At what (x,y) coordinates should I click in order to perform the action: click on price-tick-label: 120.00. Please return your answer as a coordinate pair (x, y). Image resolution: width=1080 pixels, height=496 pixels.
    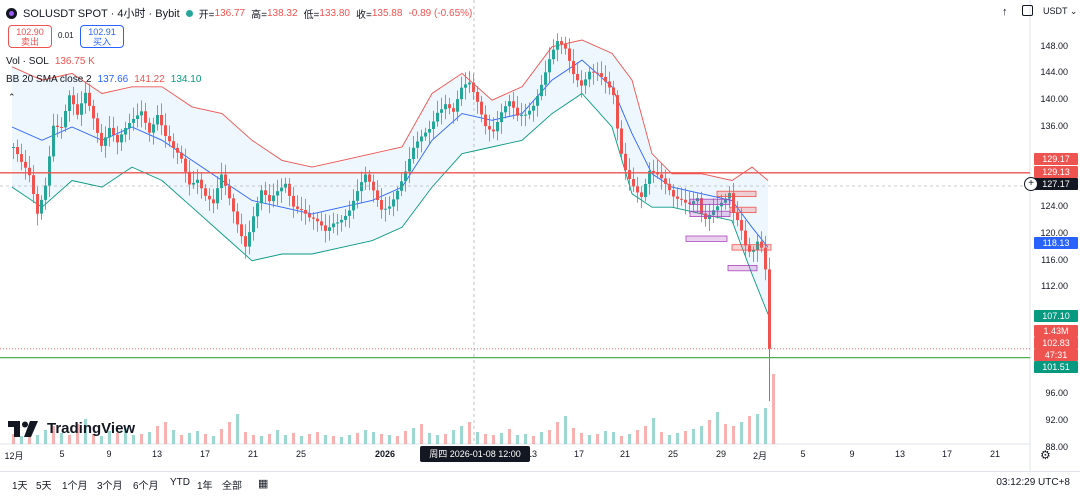
    Looking at the image, I should click on (1054, 232).